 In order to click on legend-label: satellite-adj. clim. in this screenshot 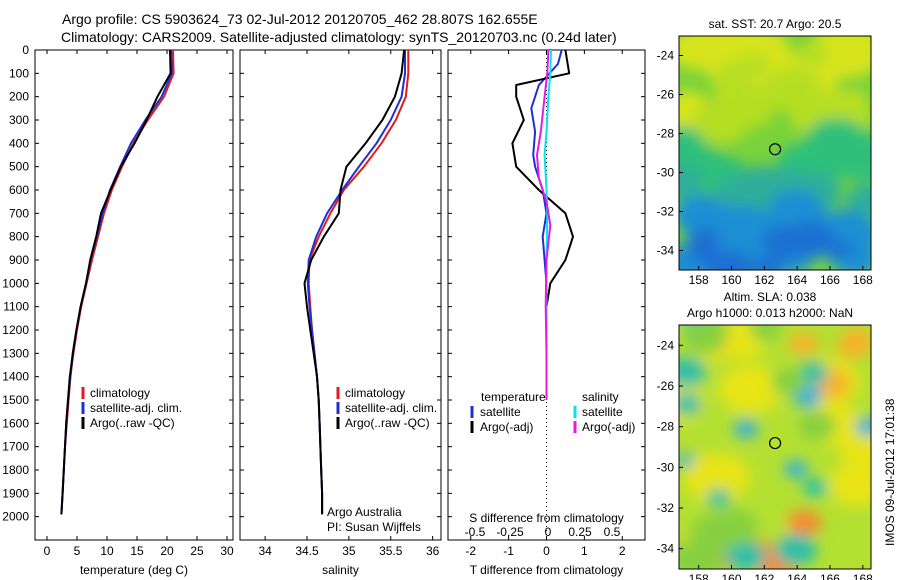, I will do `click(136, 408)`.